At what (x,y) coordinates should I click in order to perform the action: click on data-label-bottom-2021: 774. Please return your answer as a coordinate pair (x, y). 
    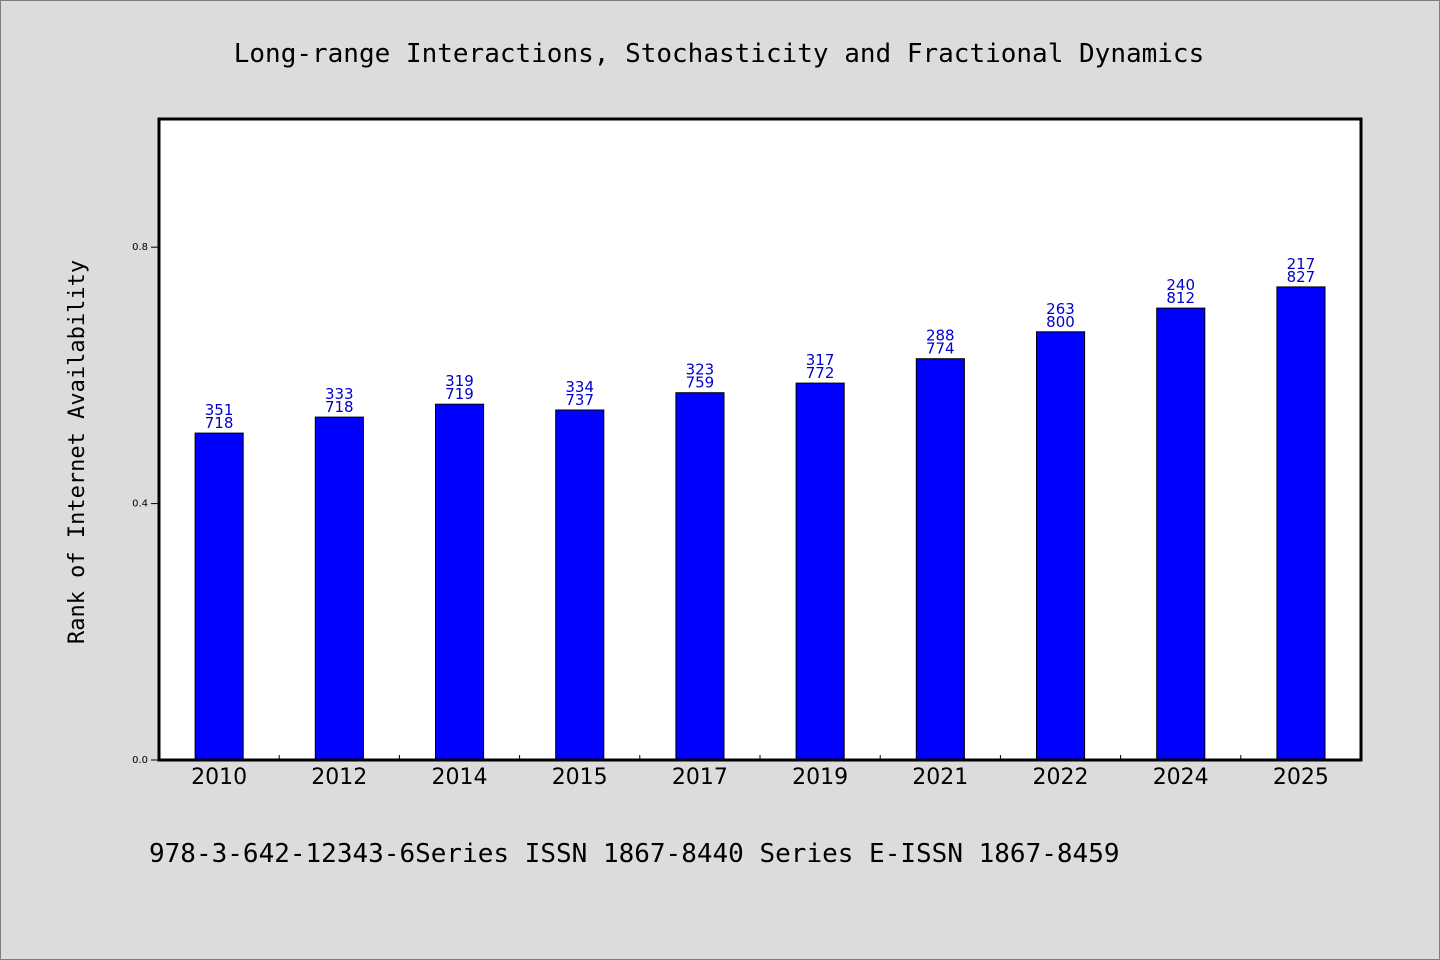
    Looking at the image, I should click on (940, 349).